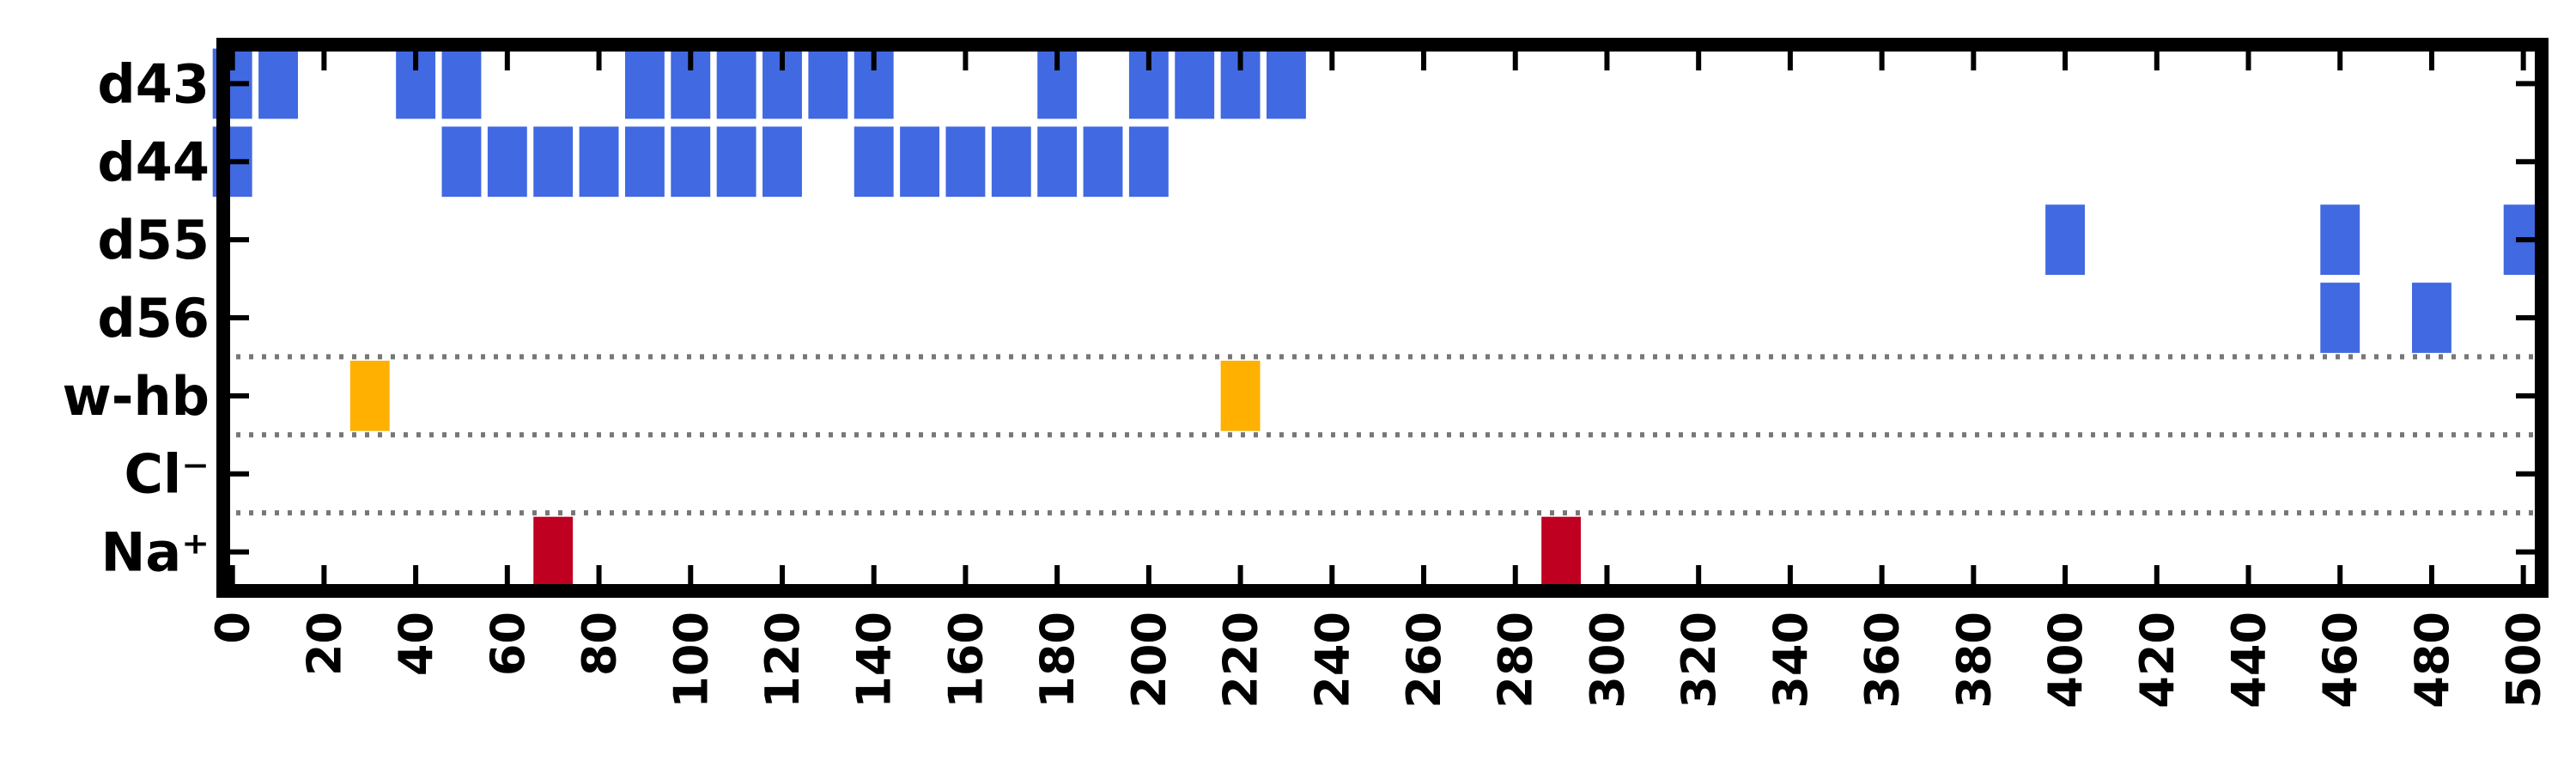 The image size is (2576, 773). What do you see at coordinates (691, 660) in the screenshot?
I see `x-tick-label-5: 100` at bounding box center [691, 660].